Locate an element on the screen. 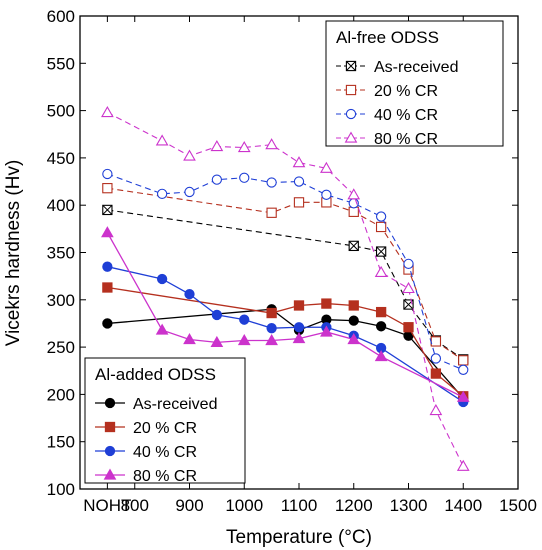 This screenshot has height=550, width=542. y-tick-label-400: 400 is located at coordinates (61, 205).